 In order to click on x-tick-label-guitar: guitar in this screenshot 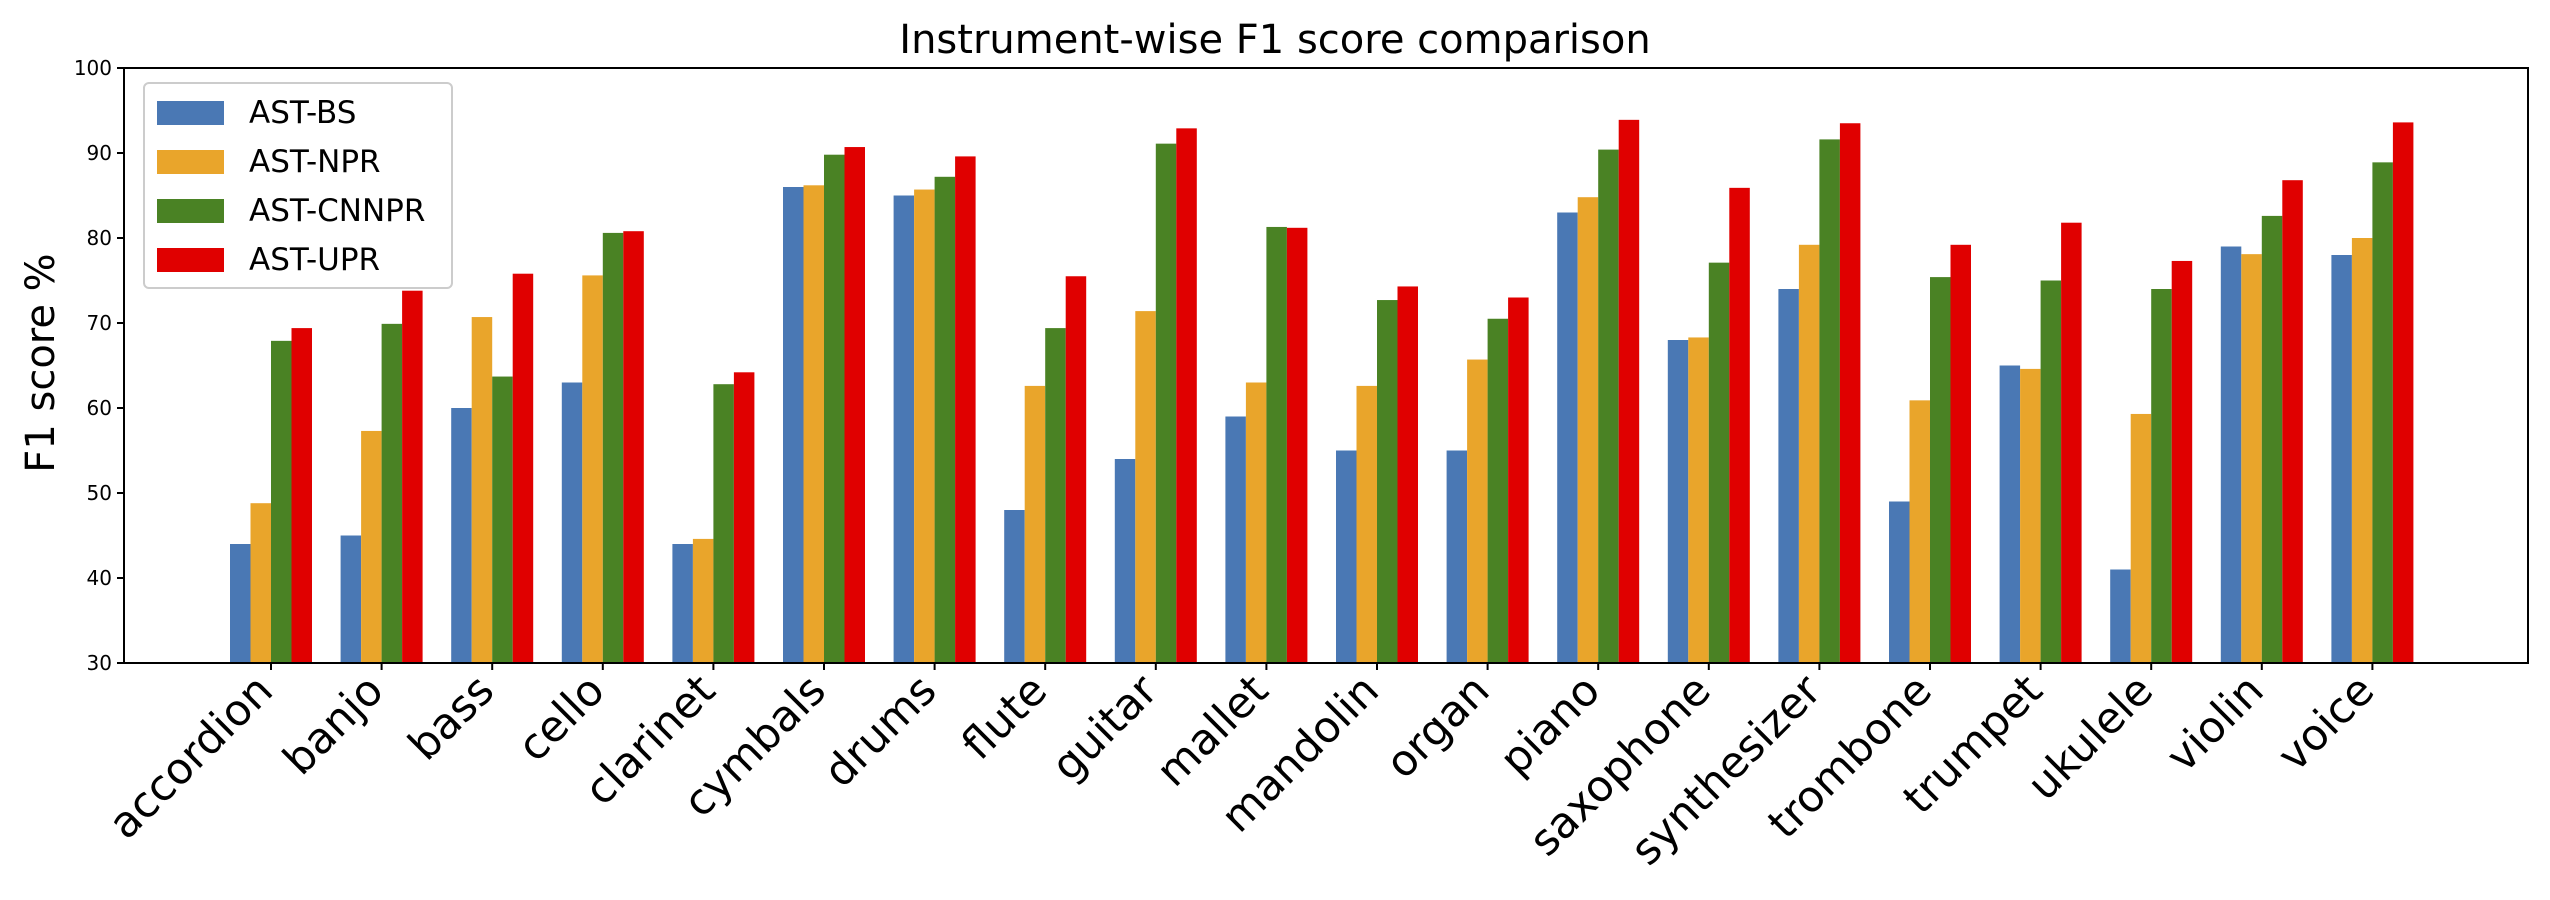, I will do `click(1105, 728)`.